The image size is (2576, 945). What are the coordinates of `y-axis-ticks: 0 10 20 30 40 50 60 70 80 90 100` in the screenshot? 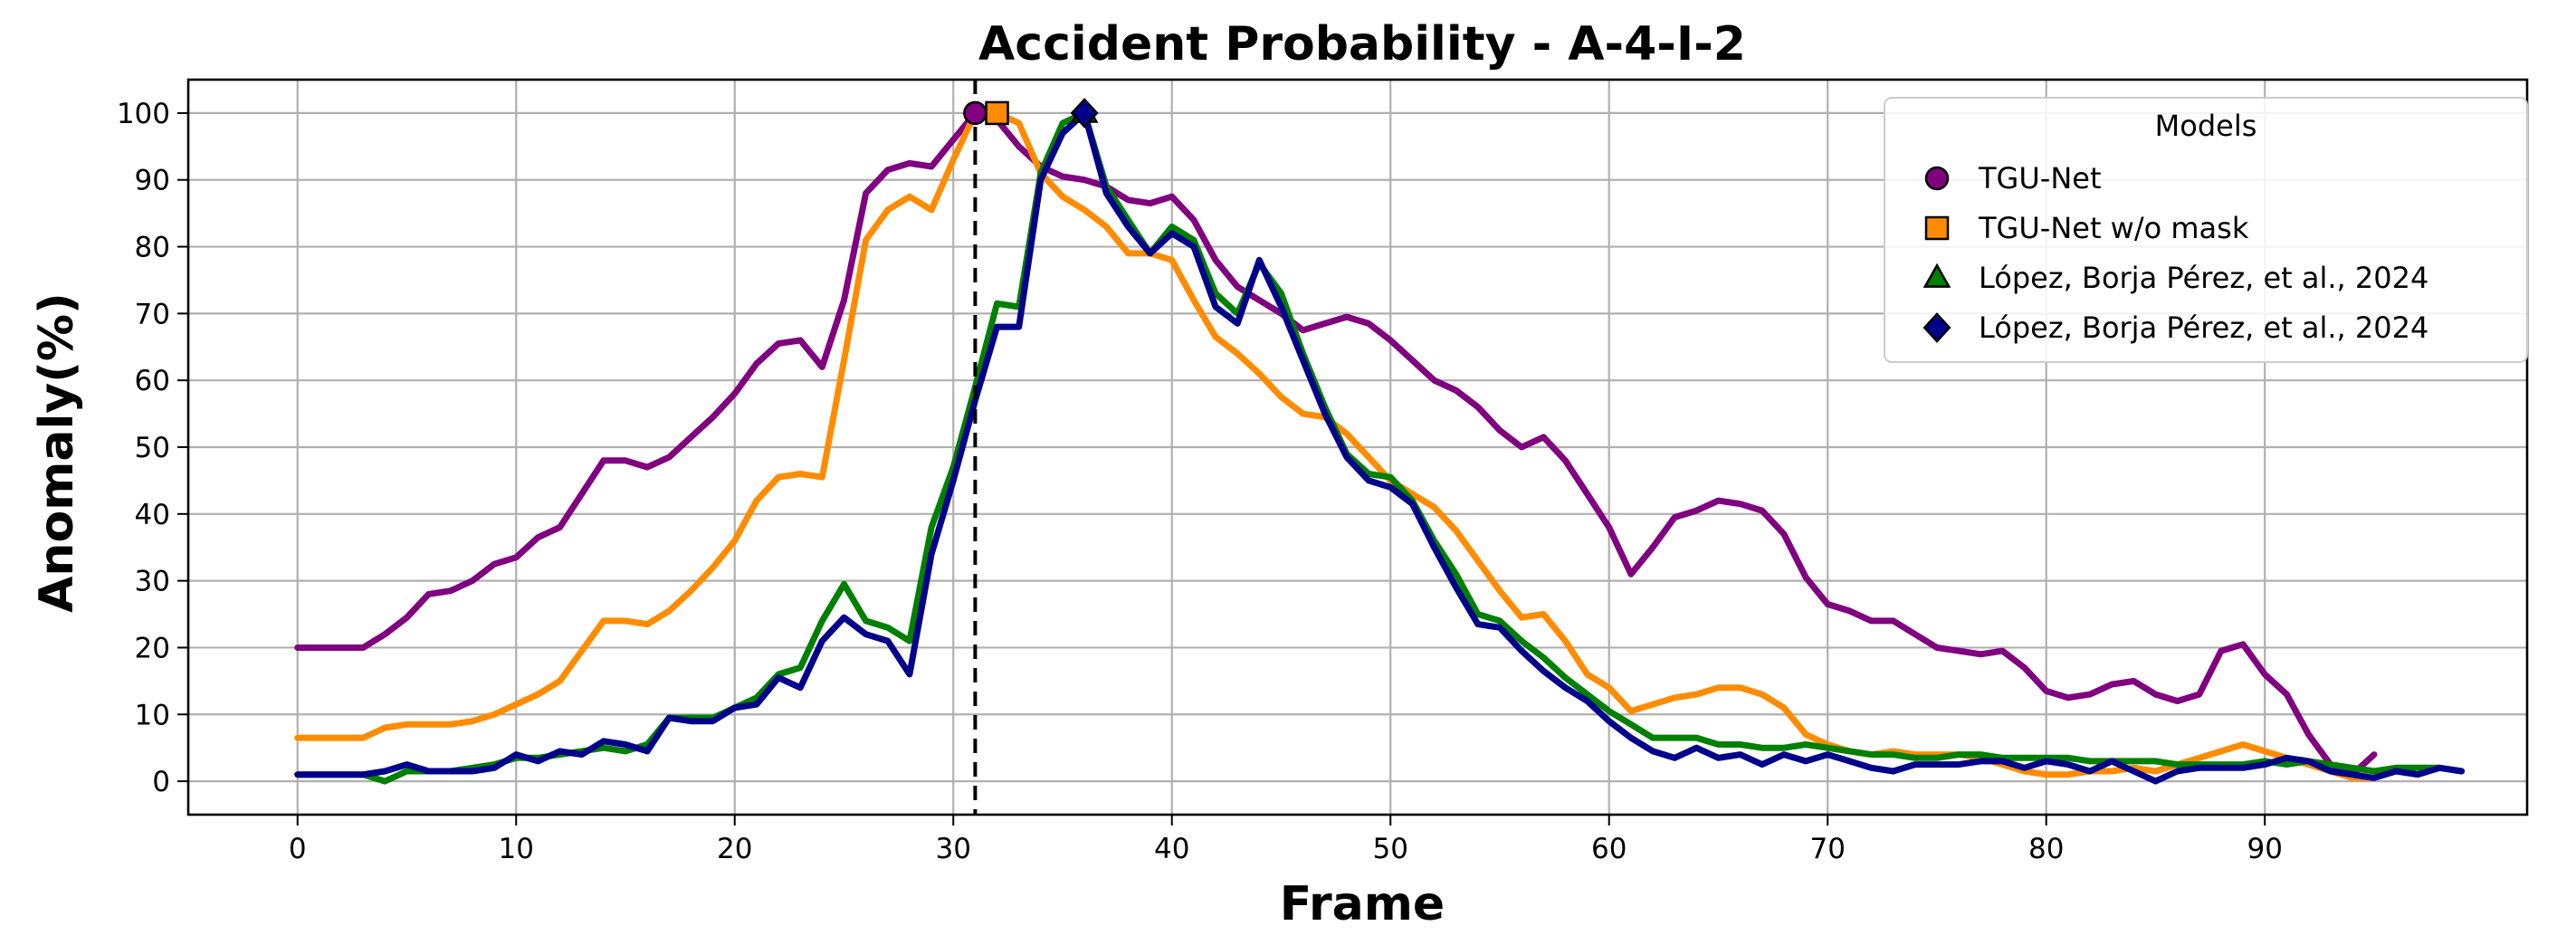 It's located at (152, 448).